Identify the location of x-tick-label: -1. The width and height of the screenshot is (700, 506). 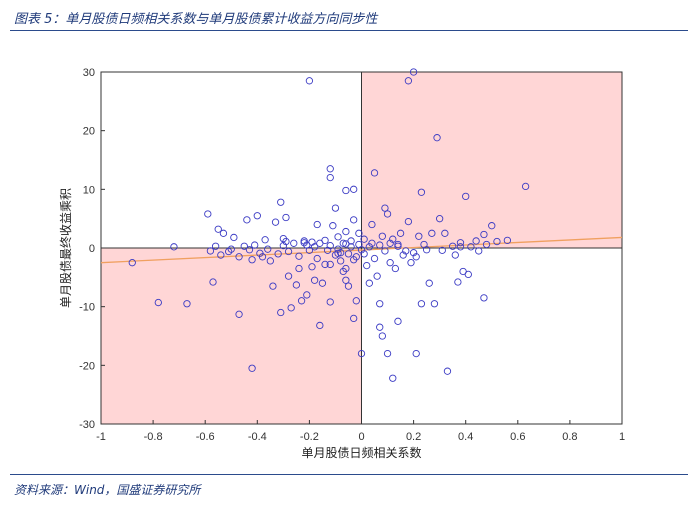
(101, 437).